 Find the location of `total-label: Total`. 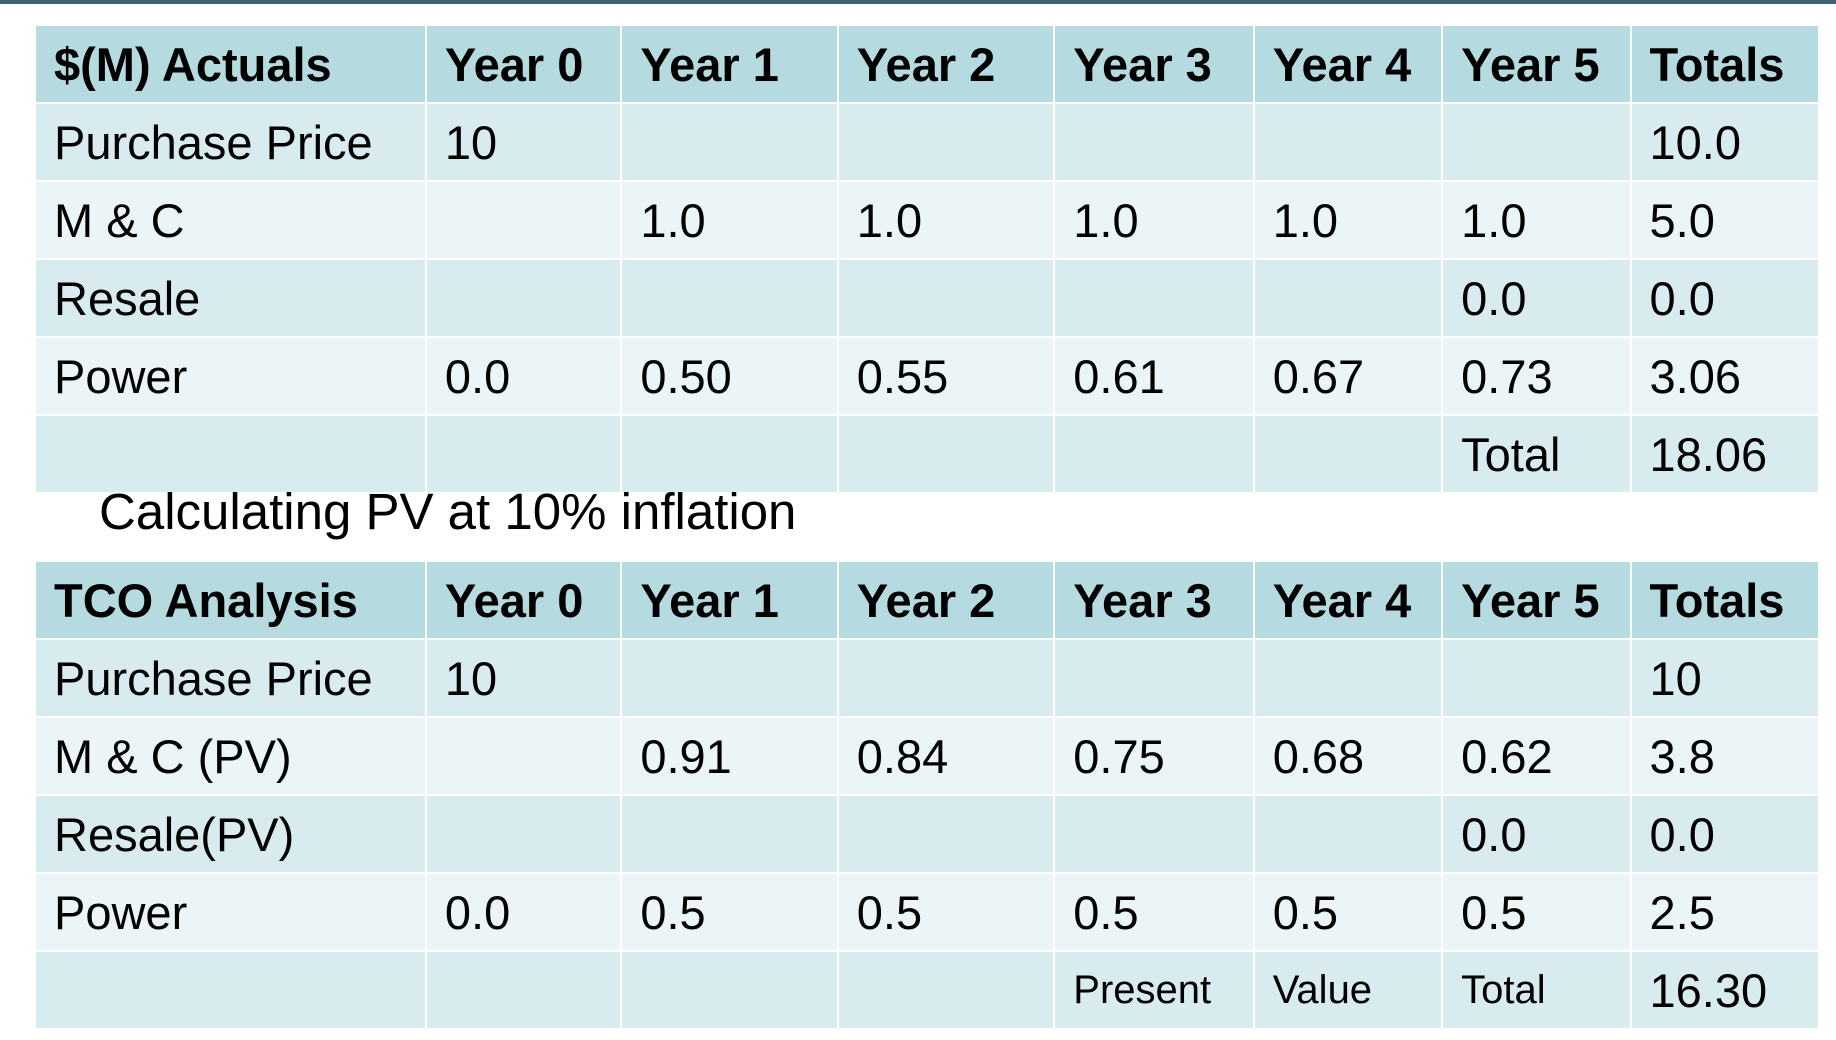

total-label: Total is located at coordinates (1536, 454).